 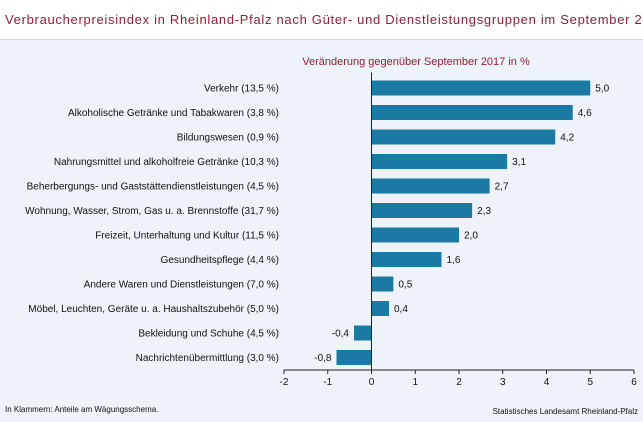 What do you see at coordinates (567, 138) in the screenshot?
I see `value-label: 4,2` at bounding box center [567, 138].